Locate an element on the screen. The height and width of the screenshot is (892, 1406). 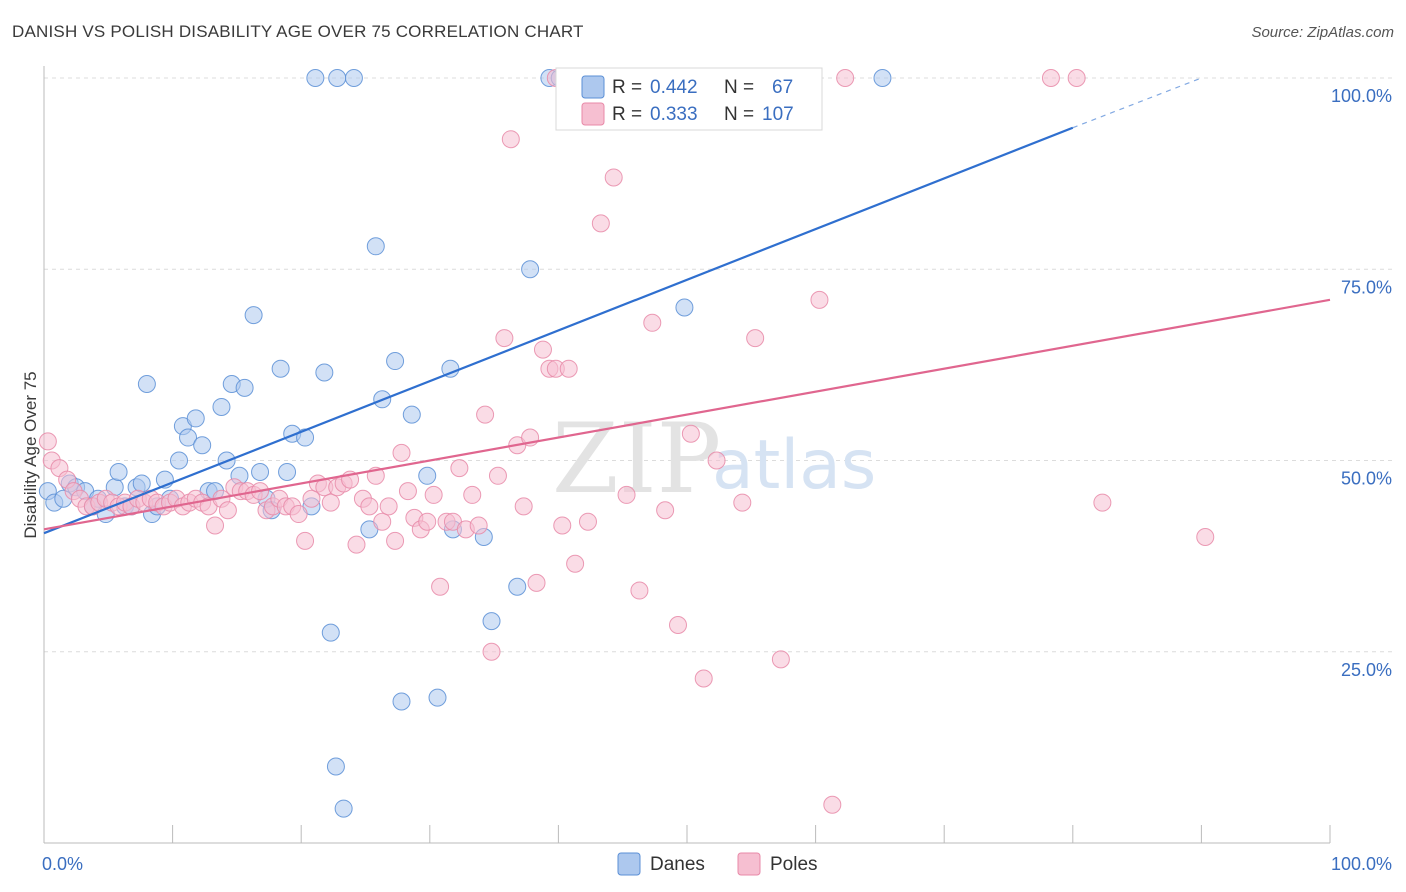
legend-poles-n-label: N = is located at coordinates (739, 114).